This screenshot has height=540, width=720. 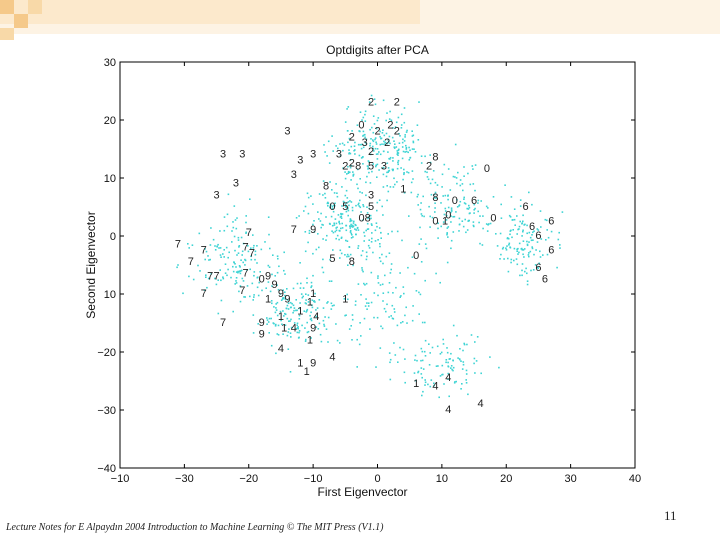 What do you see at coordinates (252, 253) in the screenshot?
I see `digit-label: 7` at bounding box center [252, 253].